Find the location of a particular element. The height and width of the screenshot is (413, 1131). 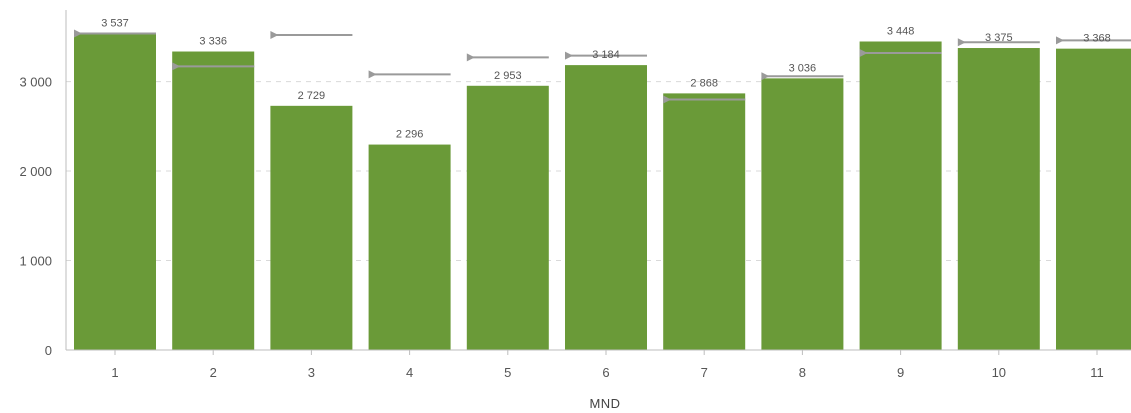

data-label: 3 368 is located at coordinates (1097, 39).